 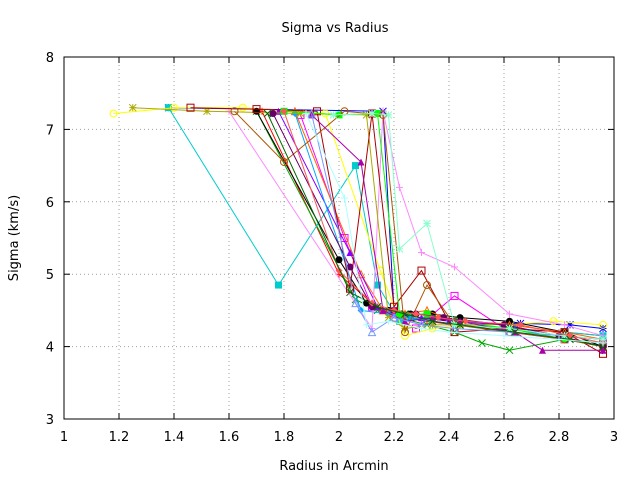 What do you see at coordinates (50, 58) in the screenshot?
I see `y-tick-label: 8` at bounding box center [50, 58].